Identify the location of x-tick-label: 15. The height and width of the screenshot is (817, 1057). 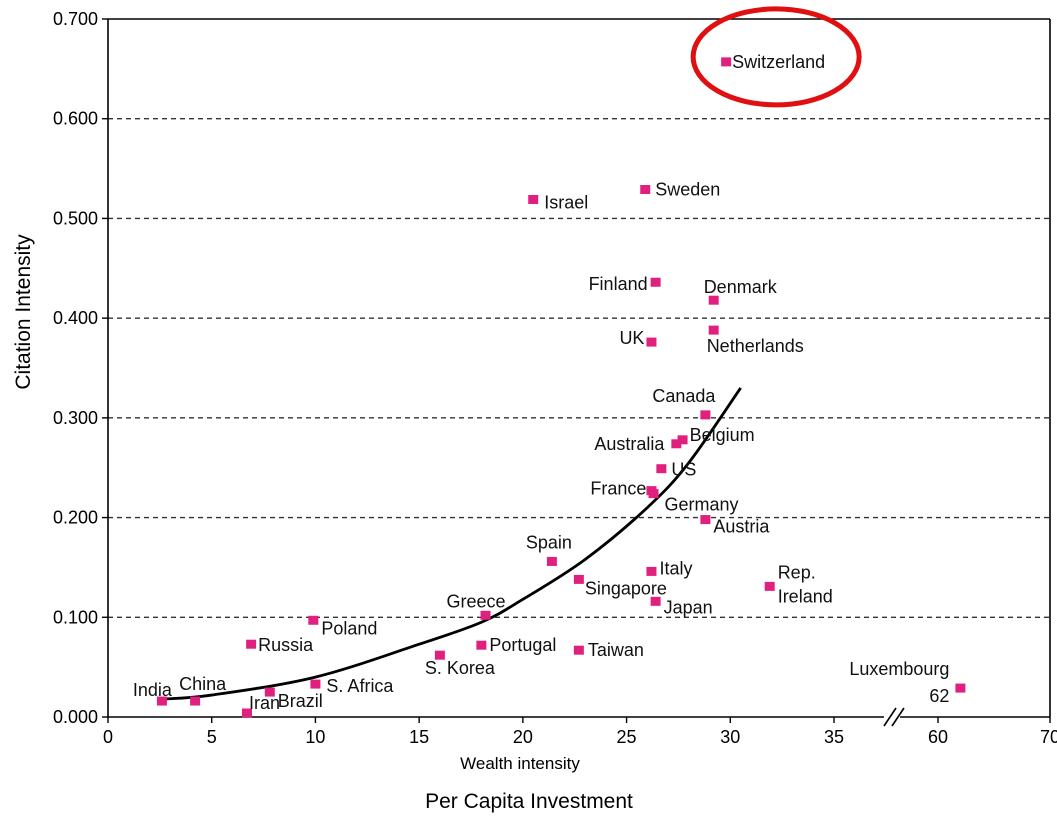
(419, 737).